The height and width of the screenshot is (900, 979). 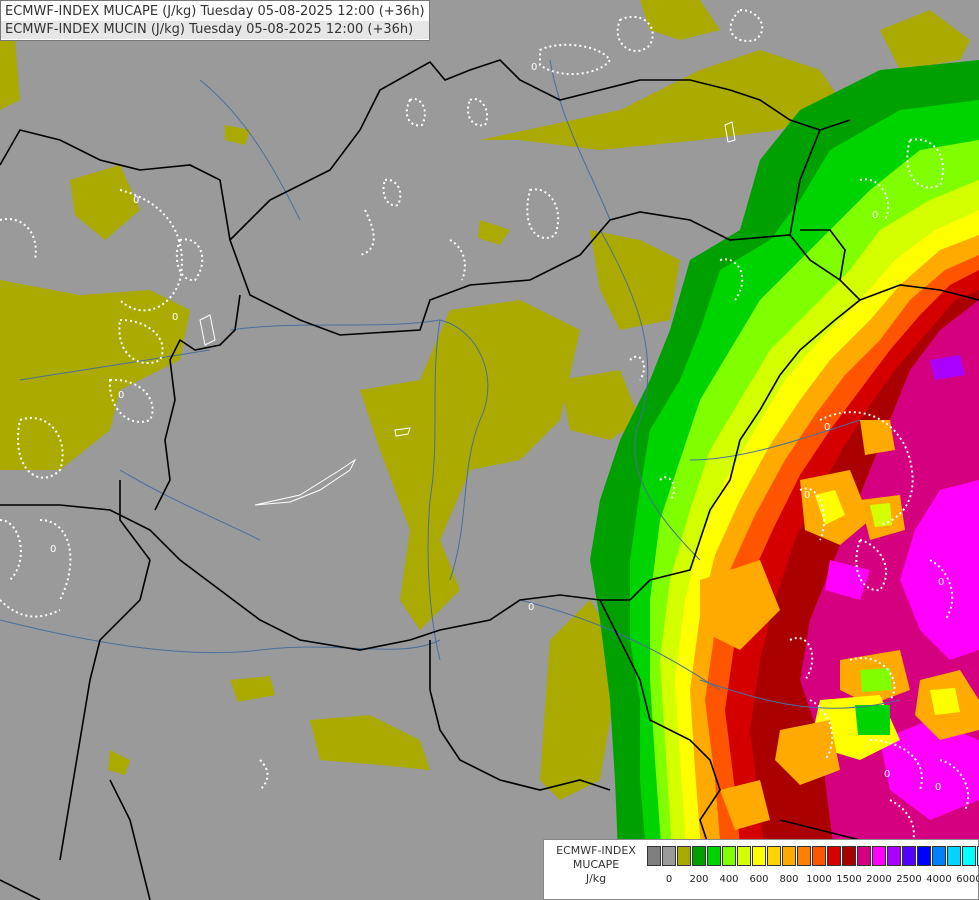 I want to click on cape-pockets, so click(x=839, y=625).